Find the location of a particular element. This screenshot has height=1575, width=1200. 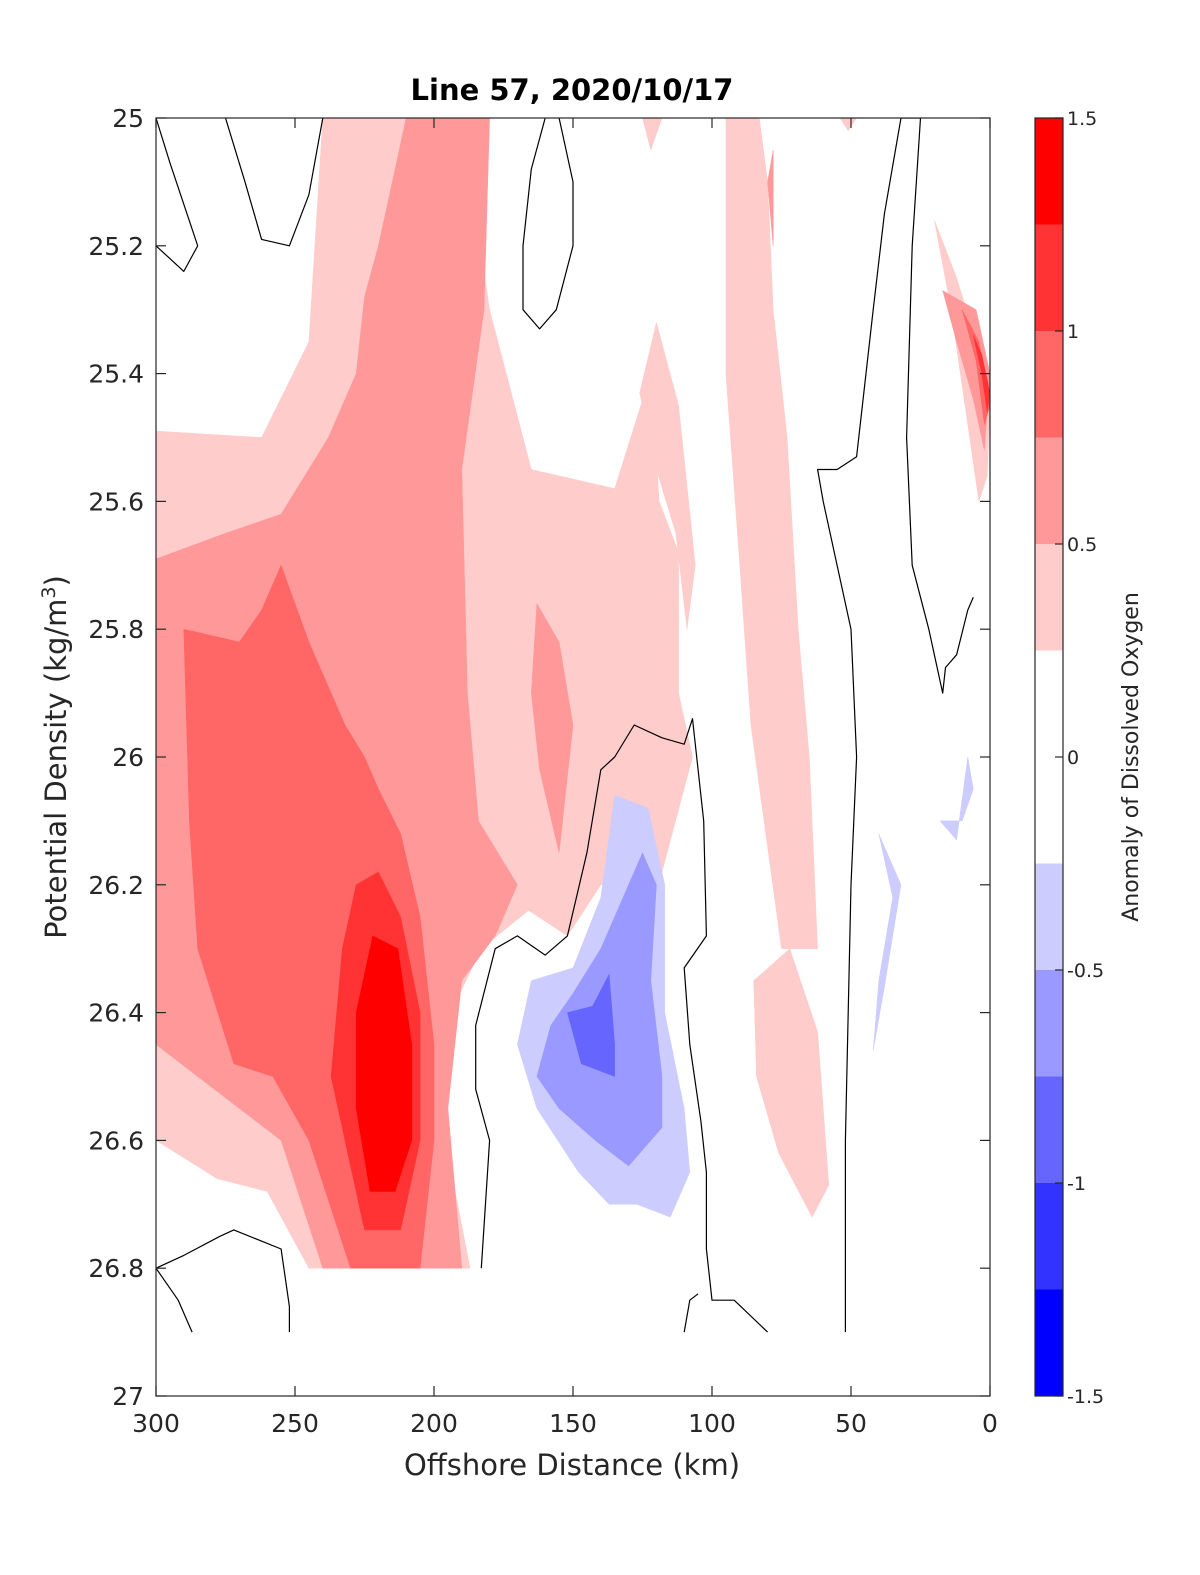

colorbar-tick-label--1.5: -1.5 is located at coordinates (1085, 1397).